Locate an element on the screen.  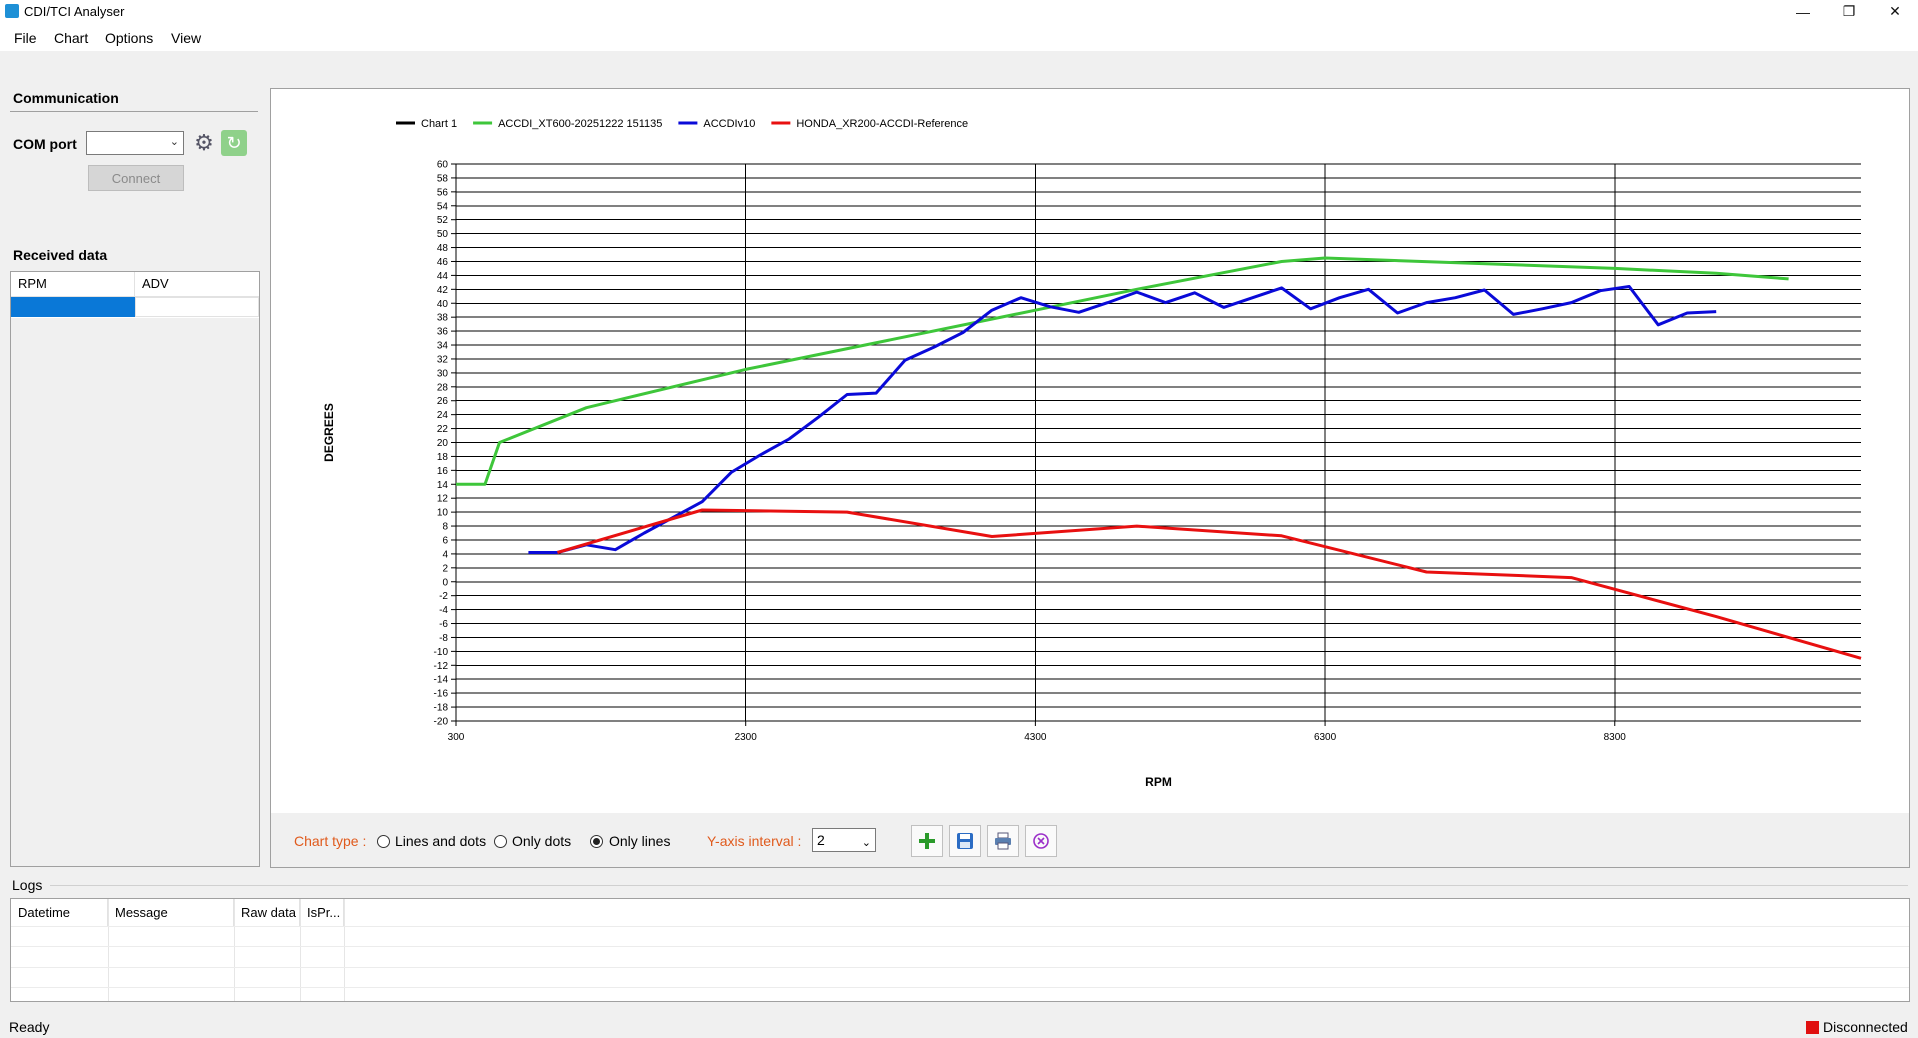
restore-icon: ❐ is located at coordinates (1849, 11).